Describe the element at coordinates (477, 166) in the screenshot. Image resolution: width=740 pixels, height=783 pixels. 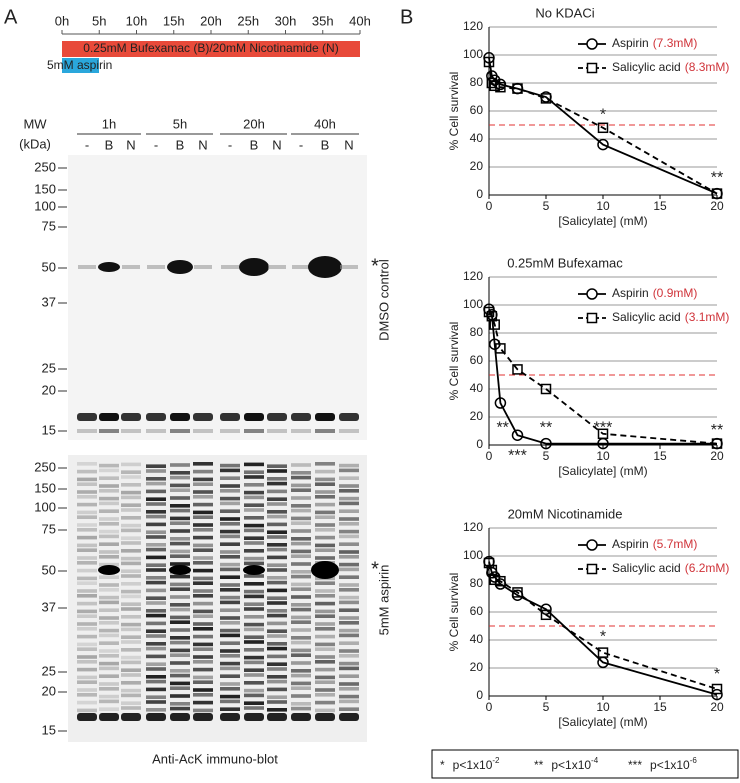
I see `y-tick-label: 20` at that location.